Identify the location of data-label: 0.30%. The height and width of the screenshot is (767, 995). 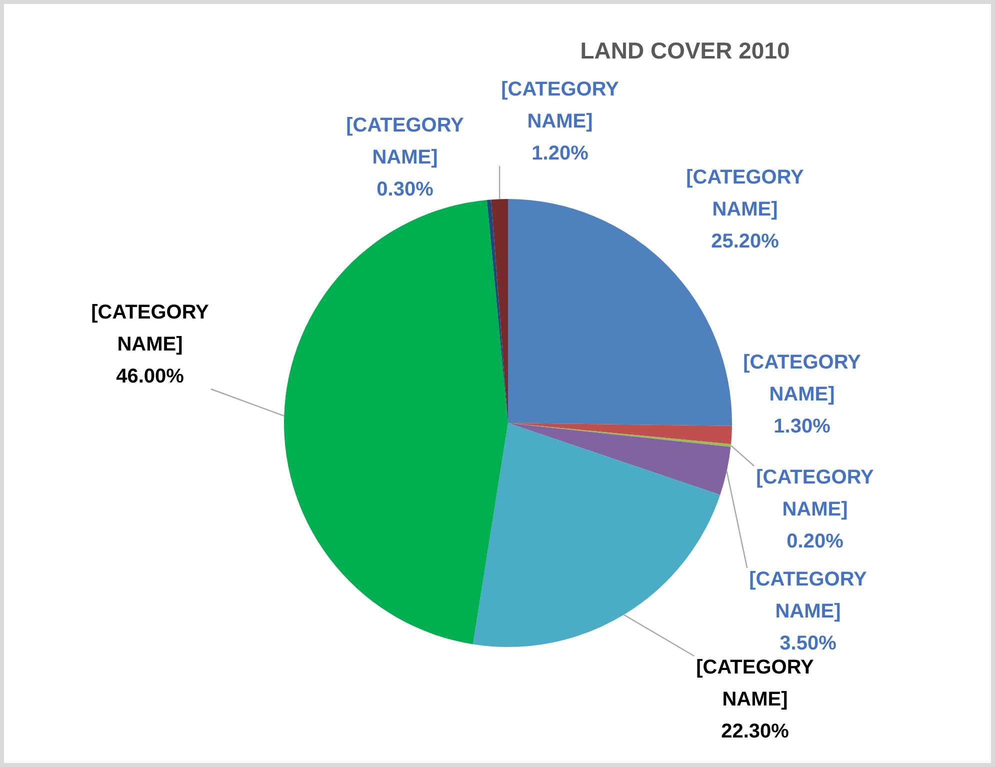
(405, 189).